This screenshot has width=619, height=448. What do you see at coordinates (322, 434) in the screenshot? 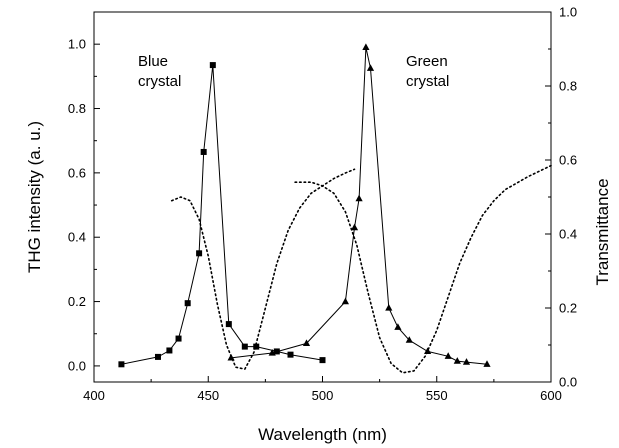
I see `x-axis-title: Wavelength (nm)` at bounding box center [322, 434].